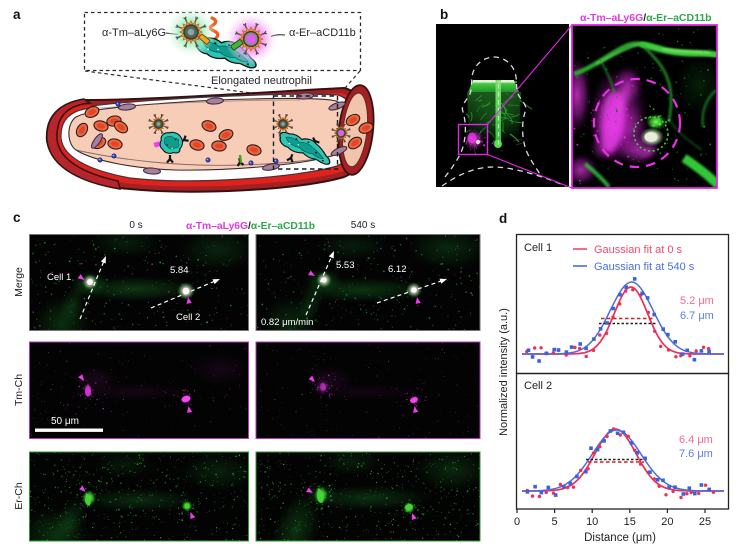 Image resolution: width=738 pixels, height=554 pixels. Describe the element at coordinates (697, 316) in the screenshot. I see `svg-text: 6.7 μm` at that location.